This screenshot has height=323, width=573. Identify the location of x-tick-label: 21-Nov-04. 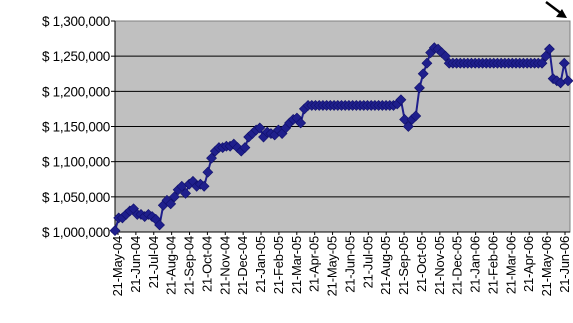
(224, 265).